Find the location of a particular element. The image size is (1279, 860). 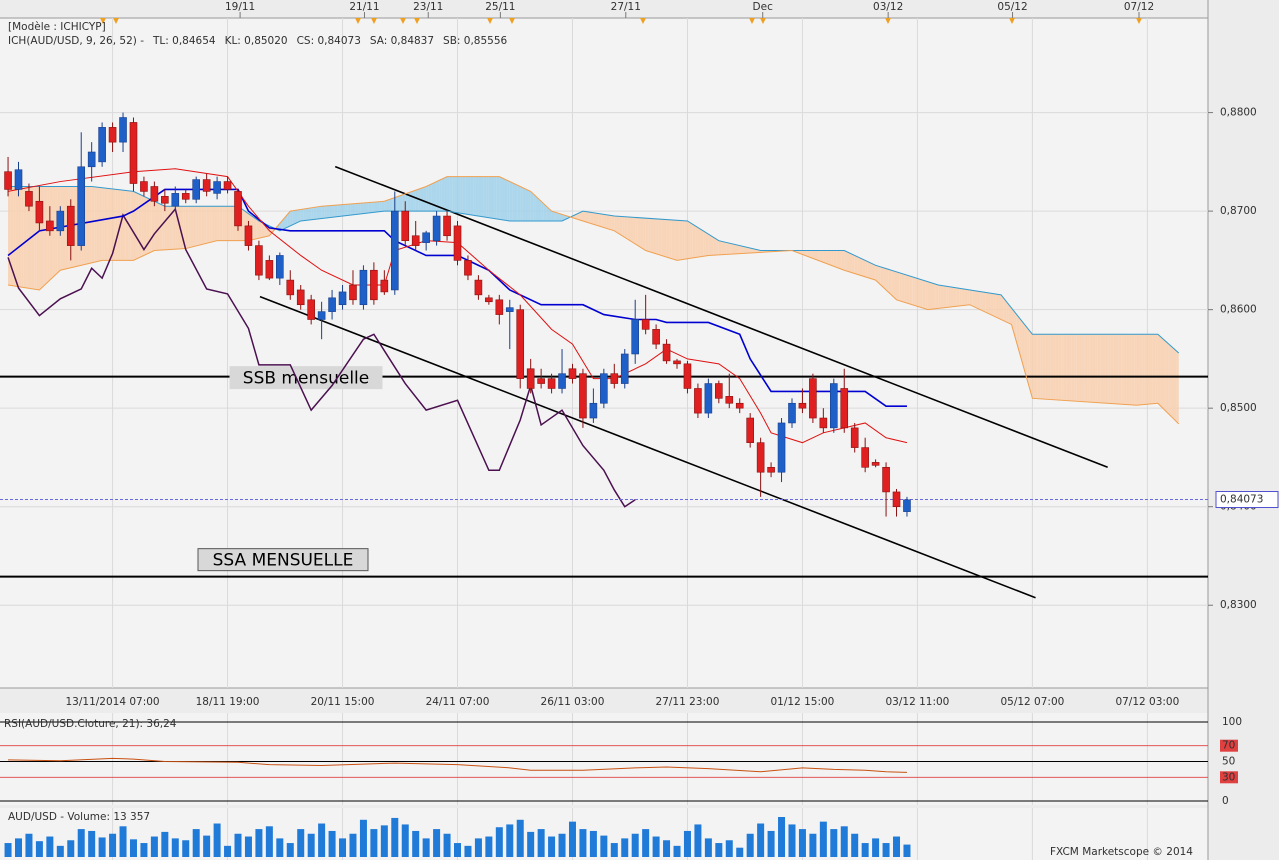

header-item: CS: 0,84073 is located at coordinates (329, 41).